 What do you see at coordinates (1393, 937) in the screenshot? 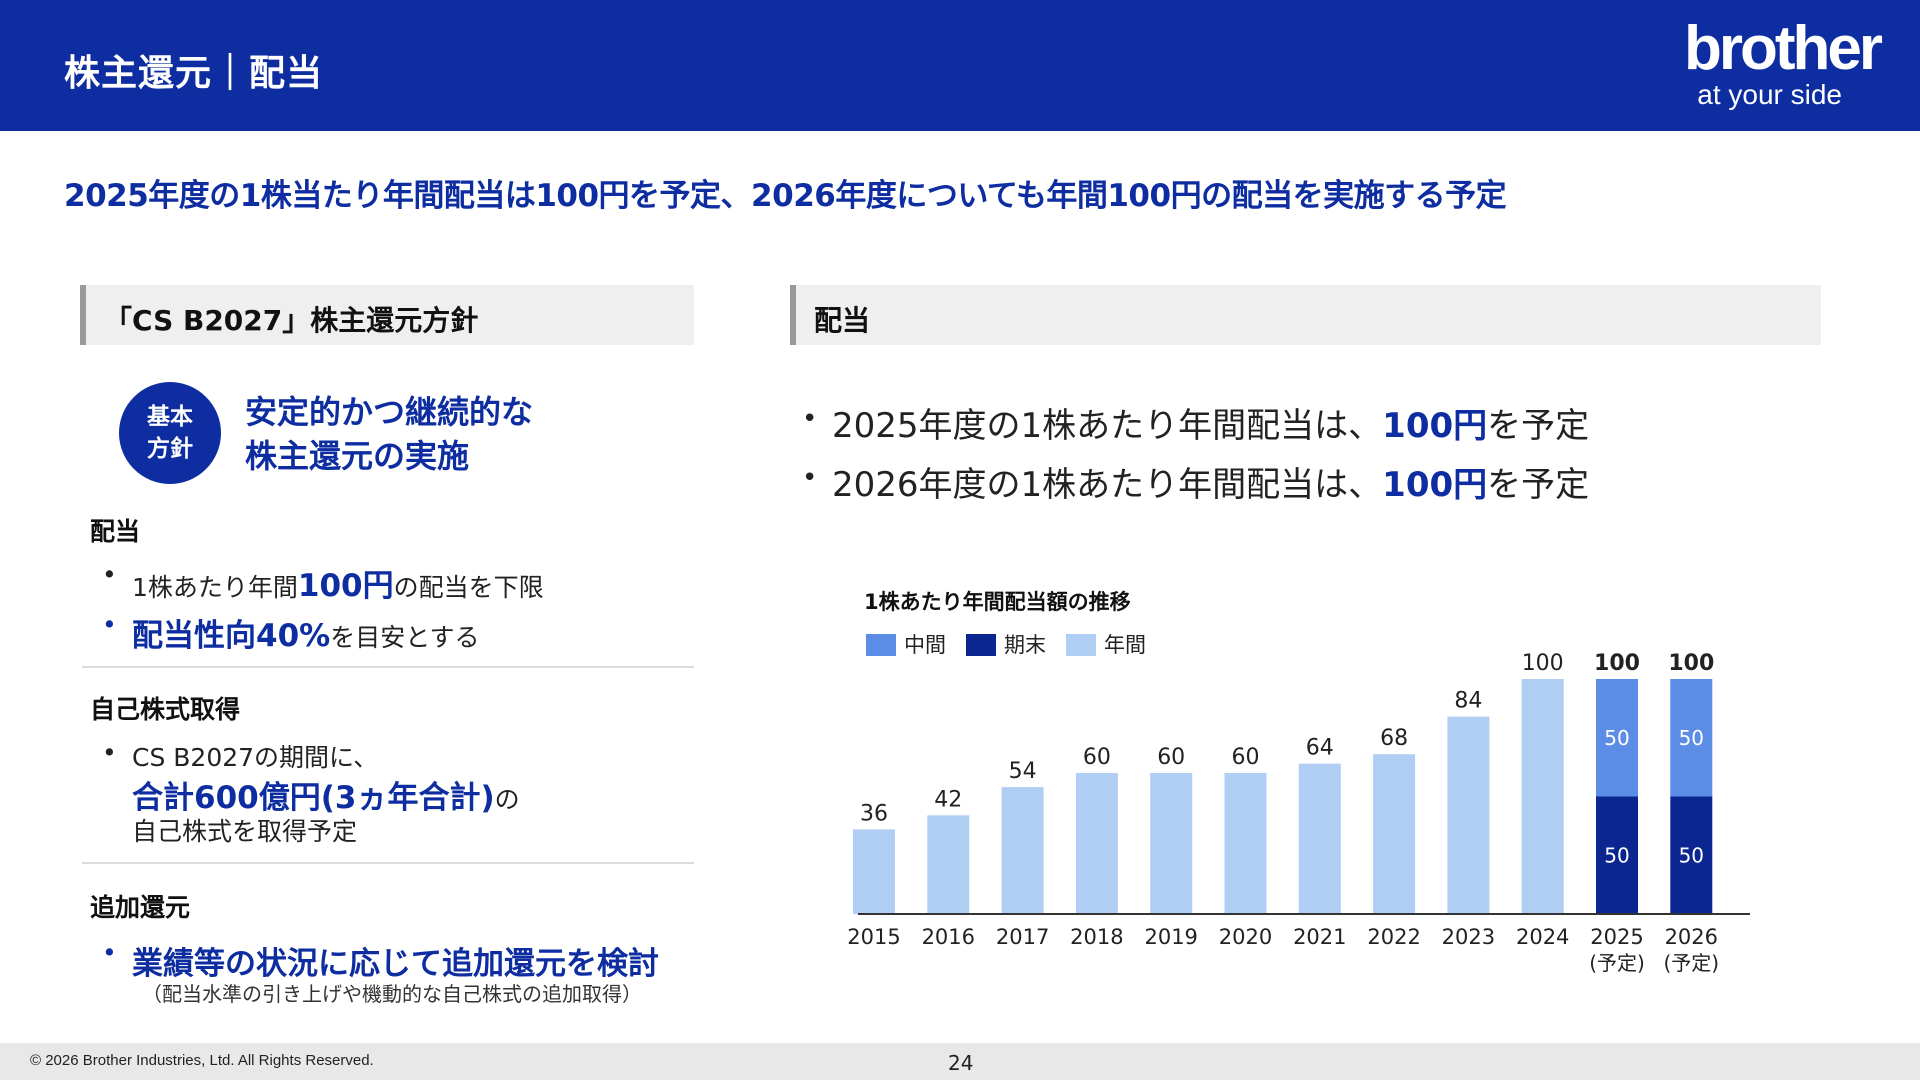
I see `x-tick-label: 2022` at bounding box center [1393, 937].